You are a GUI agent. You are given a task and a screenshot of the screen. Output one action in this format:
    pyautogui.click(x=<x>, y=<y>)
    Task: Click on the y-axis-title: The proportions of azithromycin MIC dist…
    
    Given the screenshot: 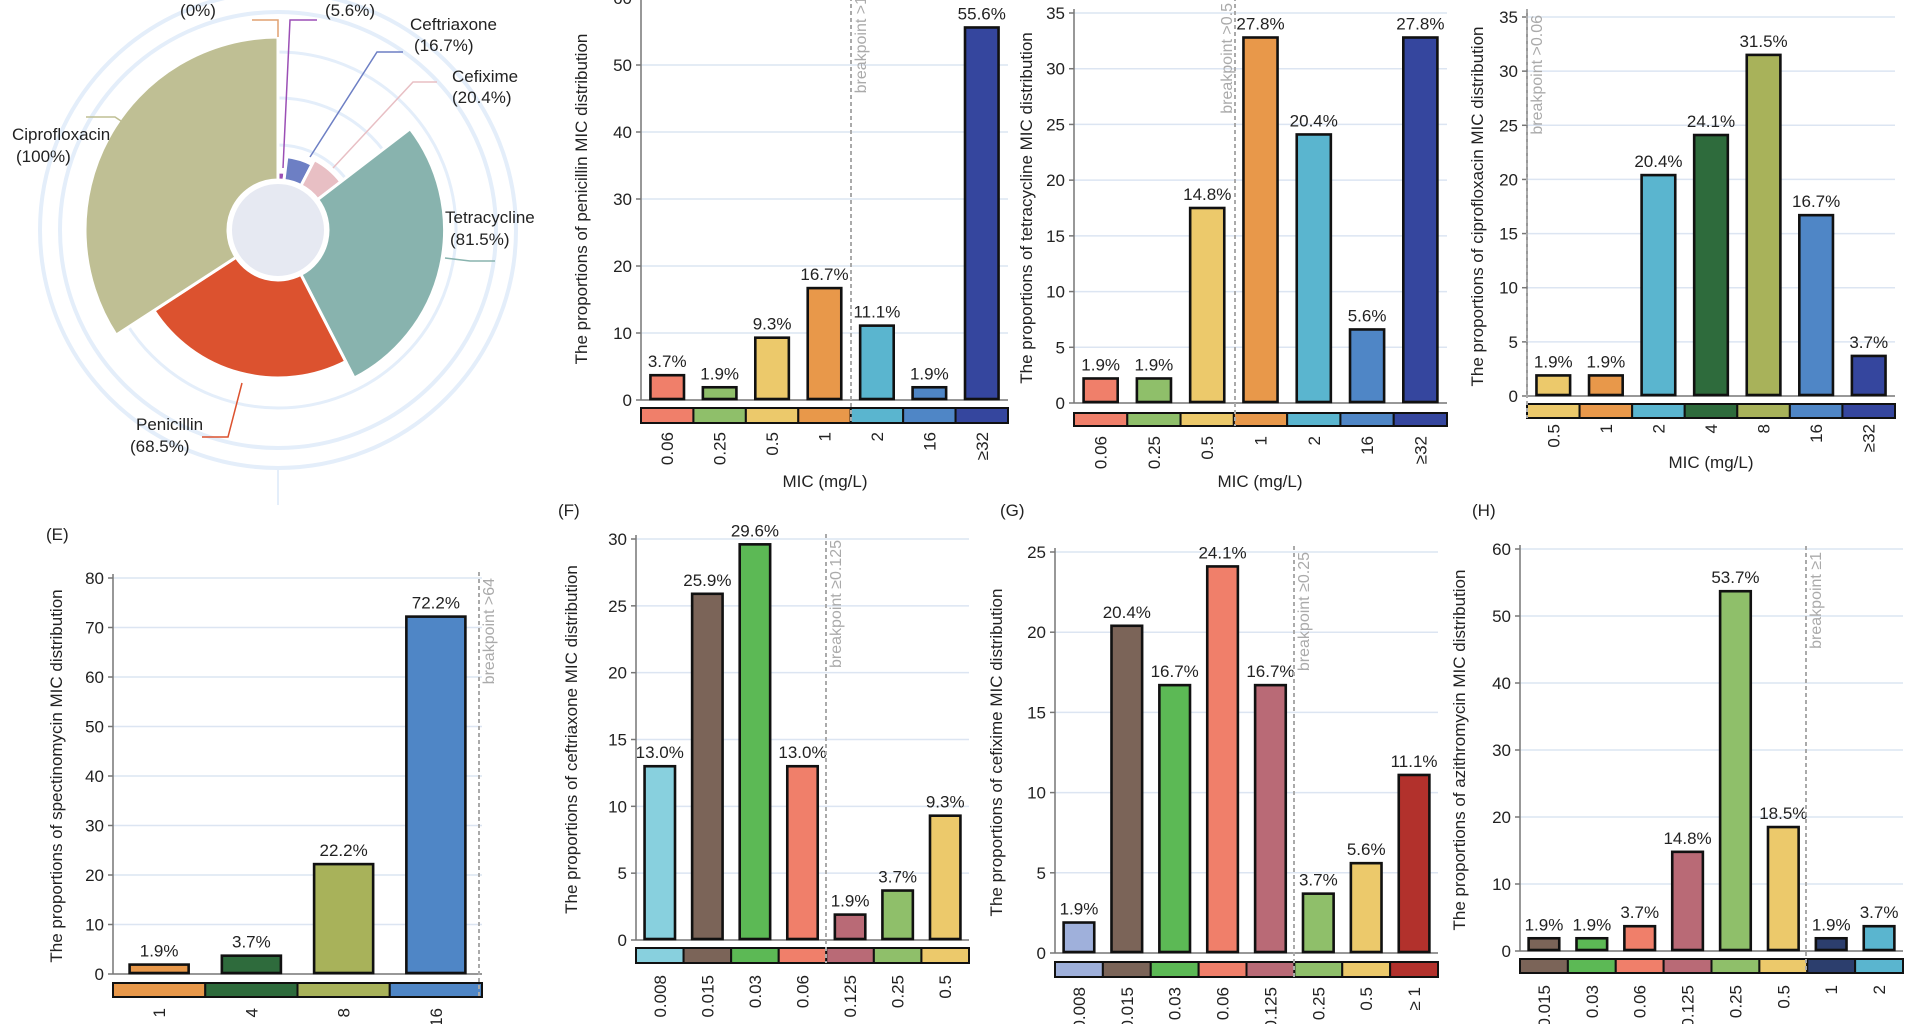 What is the action you would take?
    pyautogui.click(x=1459, y=750)
    